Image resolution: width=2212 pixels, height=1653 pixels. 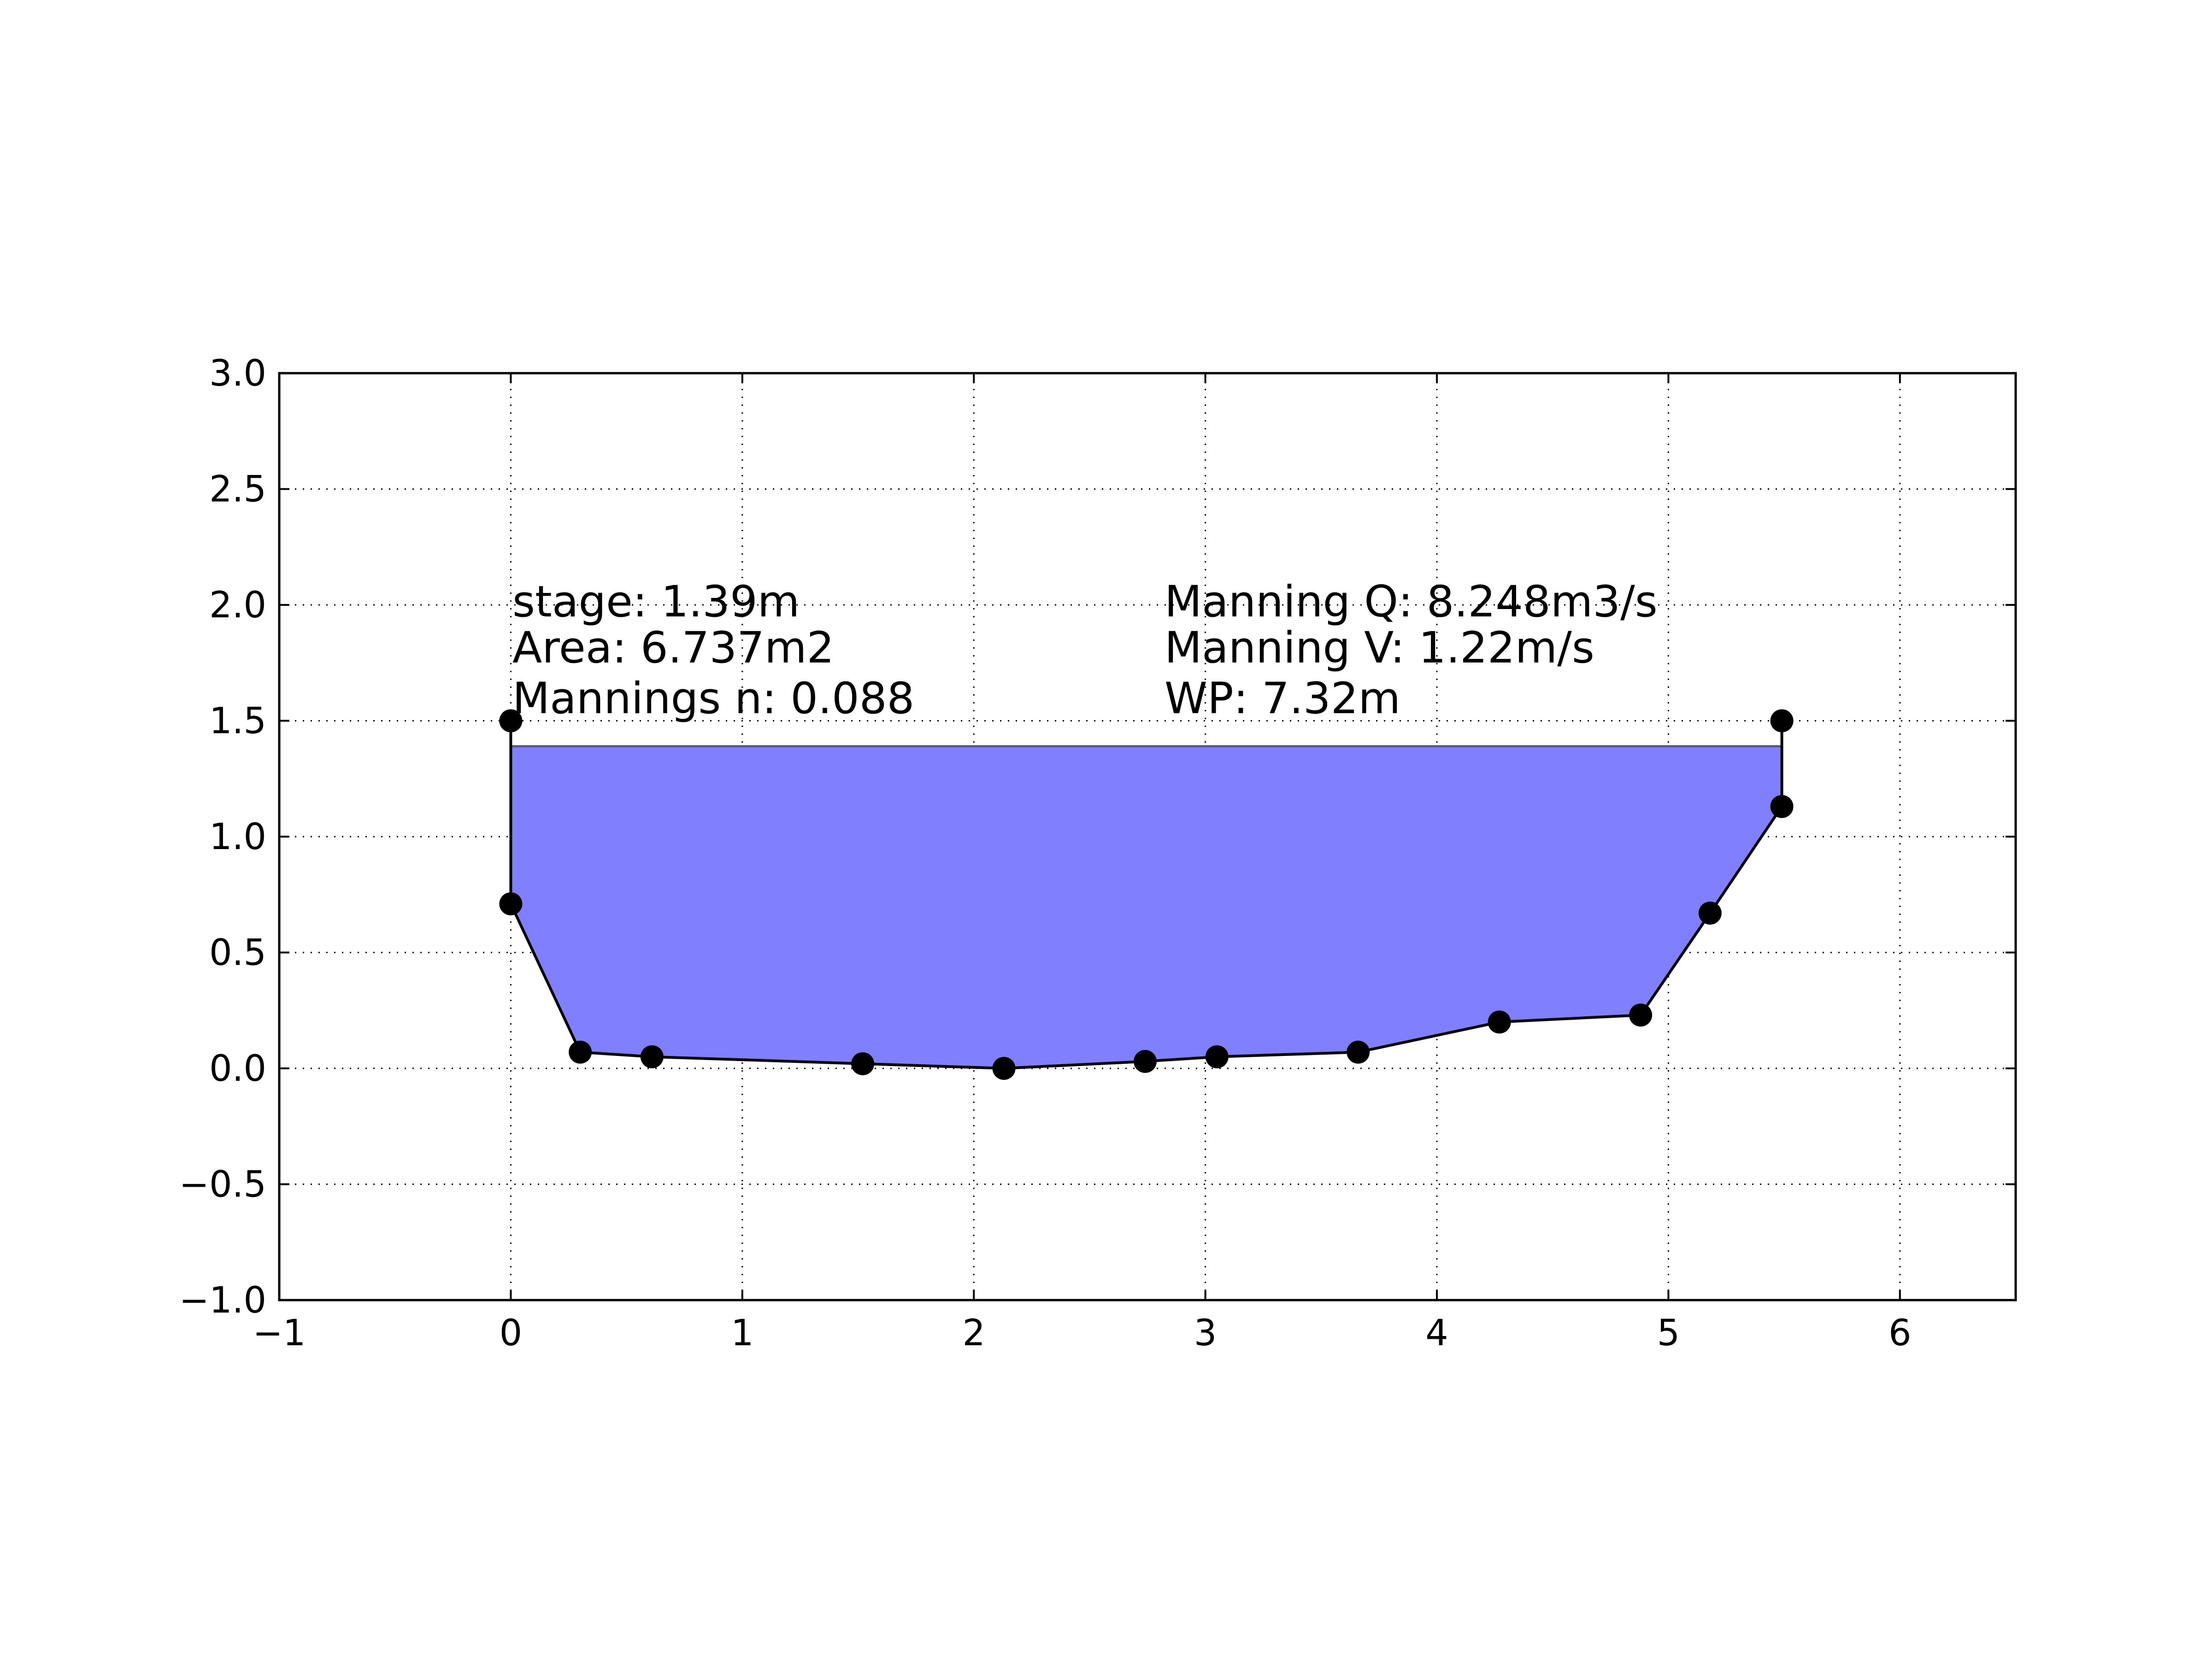 What do you see at coordinates (222, 1185) in the screenshot?
I see `y-tick-label: −0.5` at bounding box center [222, 1185].